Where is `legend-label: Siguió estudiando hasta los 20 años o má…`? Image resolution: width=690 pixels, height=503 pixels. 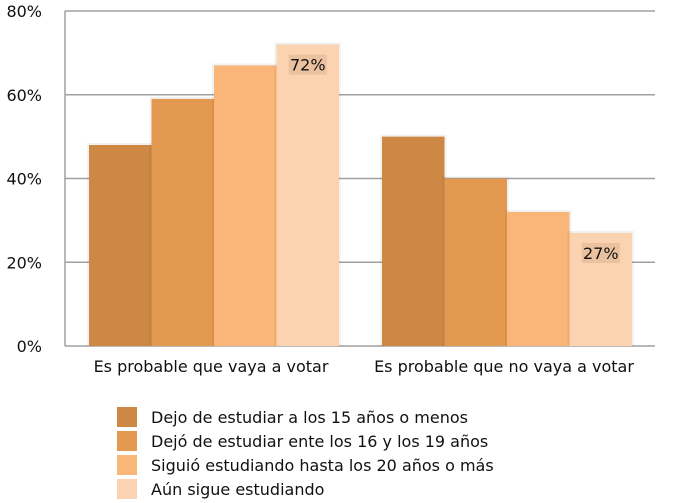 legend-label: Siguió estudiando hasta los 20 años o má… is located at coordinates (322, 465).